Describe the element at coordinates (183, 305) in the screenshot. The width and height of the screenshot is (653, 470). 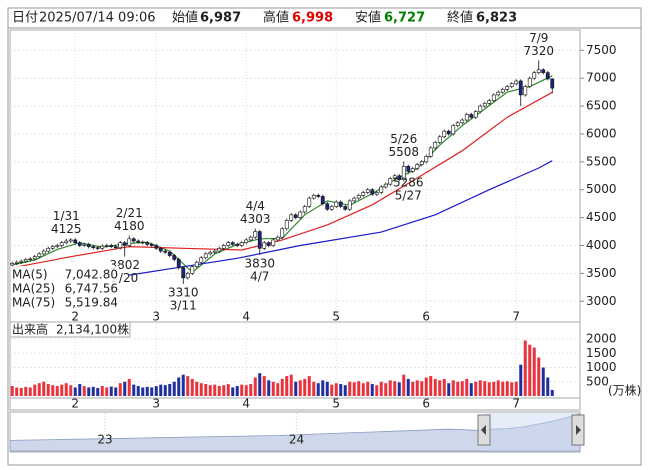
I see `annotation-date: 3/11` at that location.